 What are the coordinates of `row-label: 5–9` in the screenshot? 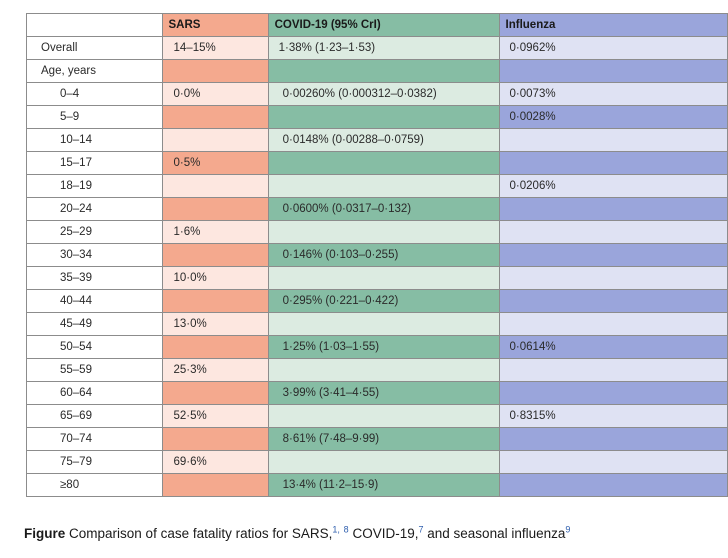 It's located at (94, 117).